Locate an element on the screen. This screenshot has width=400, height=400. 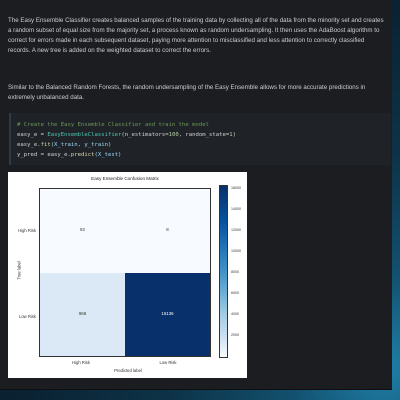
cell-low-high: 968 is located at coordinates (82, 314).